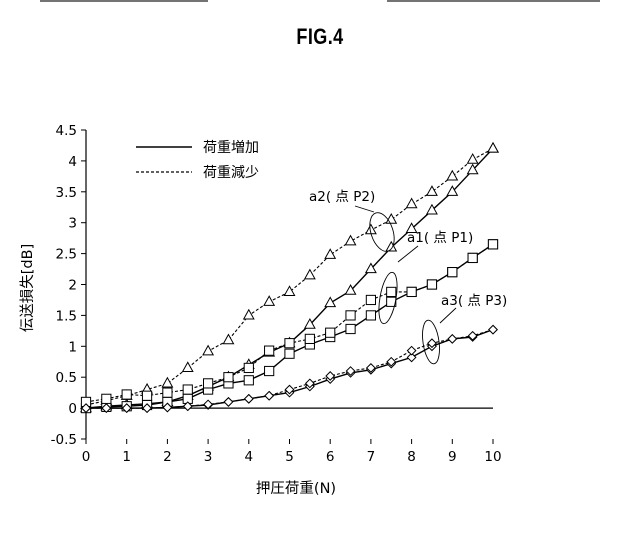  I want to click on legend: 荷重増加 荷重減少, so click(197, 160).